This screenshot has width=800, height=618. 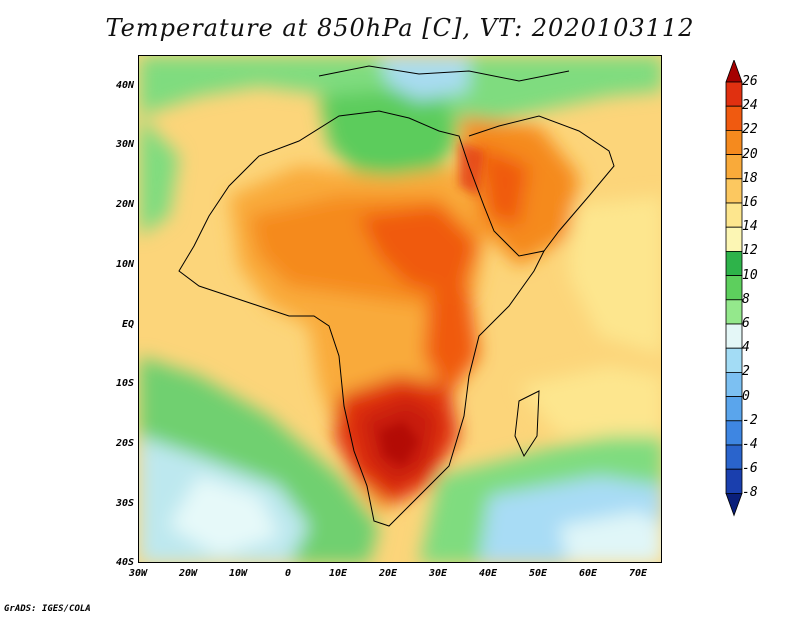 What do you see at coordinates (124, 144) in the screenshot?
I see `lat-label-30n: 30N` at bounding box center [124, 144].